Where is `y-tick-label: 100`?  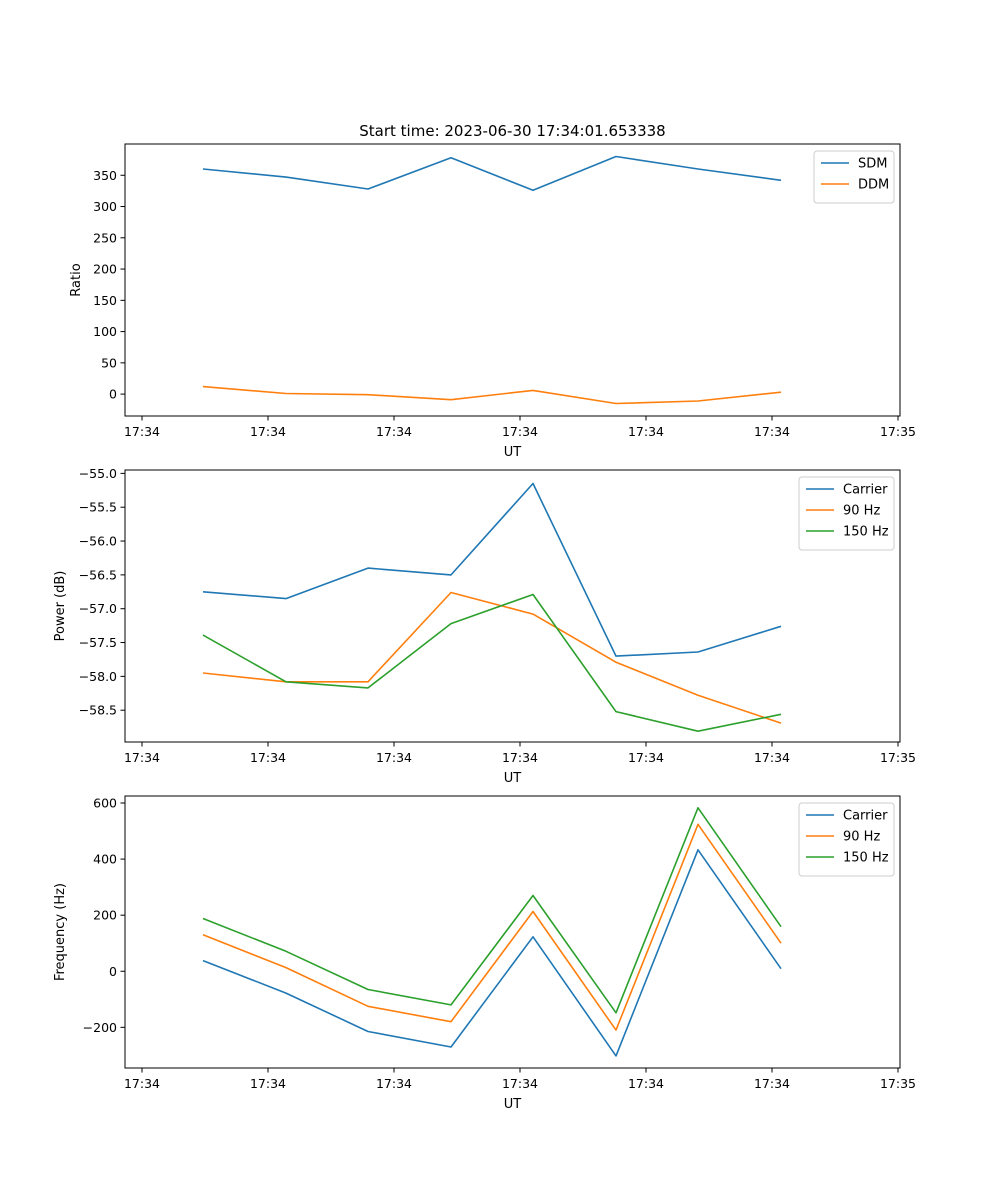 y-tick-label: 100 is located at coordinates (105, 331).